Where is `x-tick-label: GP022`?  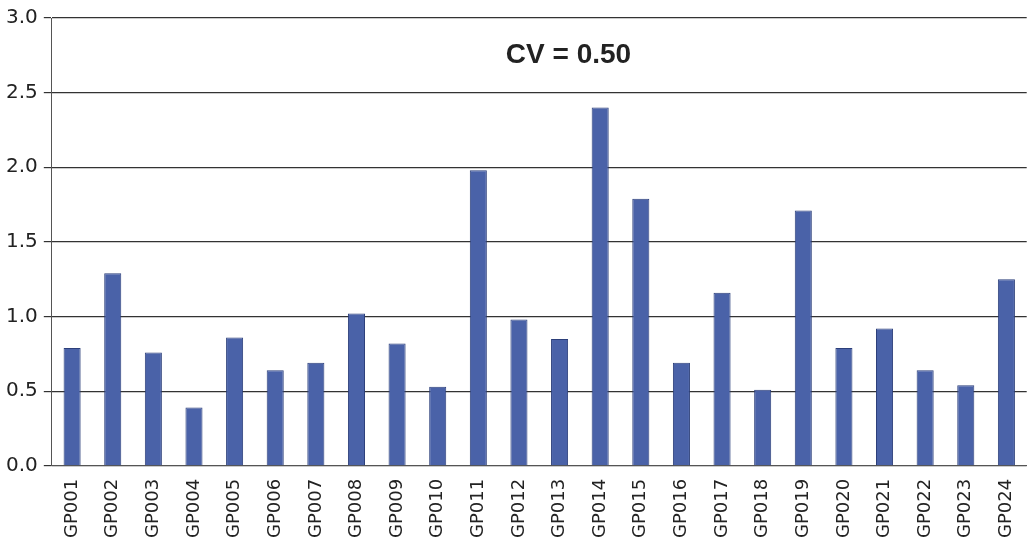
x-tick-label: GP022 is located at coordinates (923, 508).